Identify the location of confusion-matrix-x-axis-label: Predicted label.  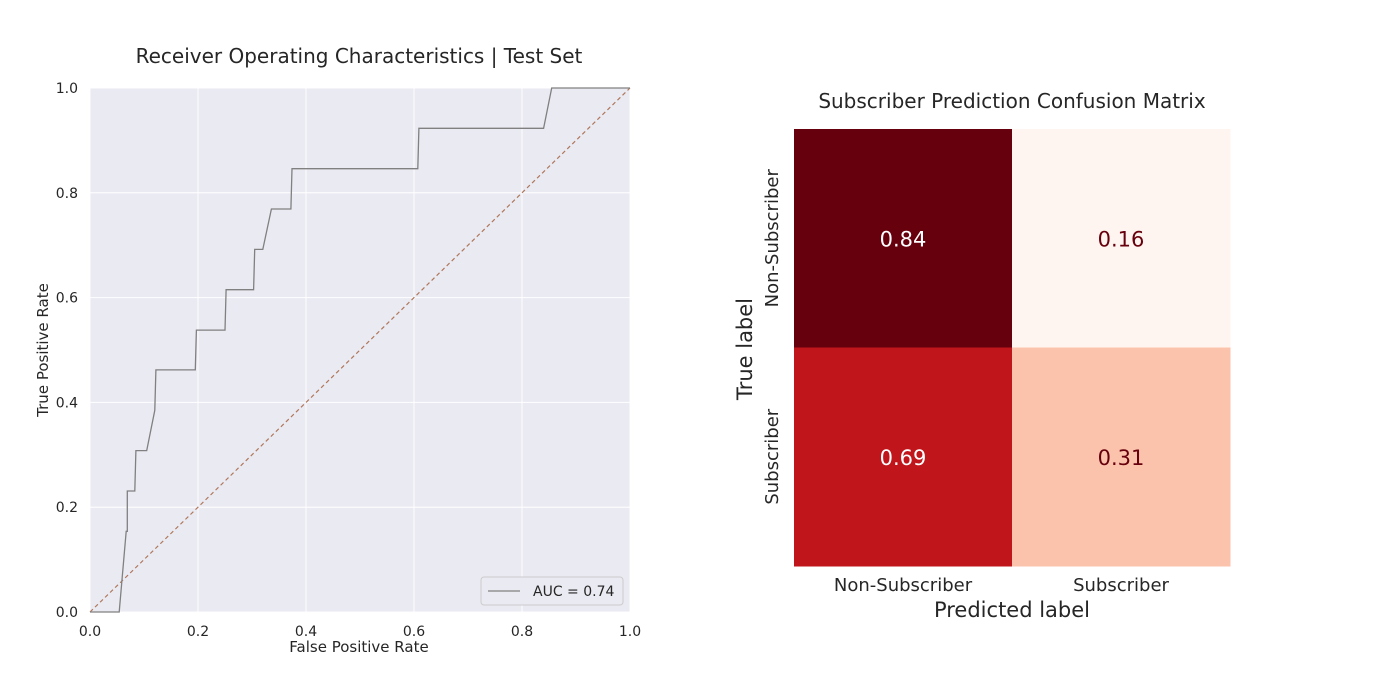
(1012, 610).